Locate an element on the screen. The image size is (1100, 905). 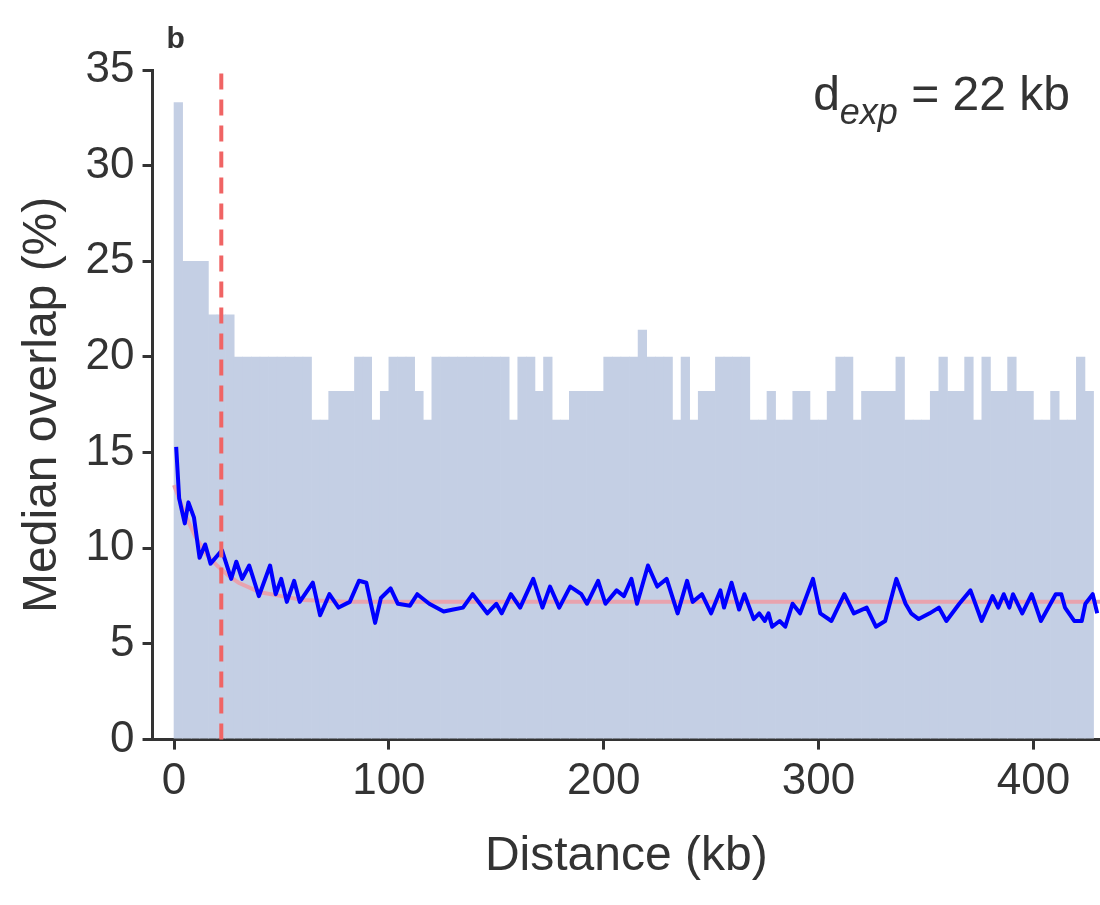
x-tick-label: 100 is located at coordinates (389, 779).